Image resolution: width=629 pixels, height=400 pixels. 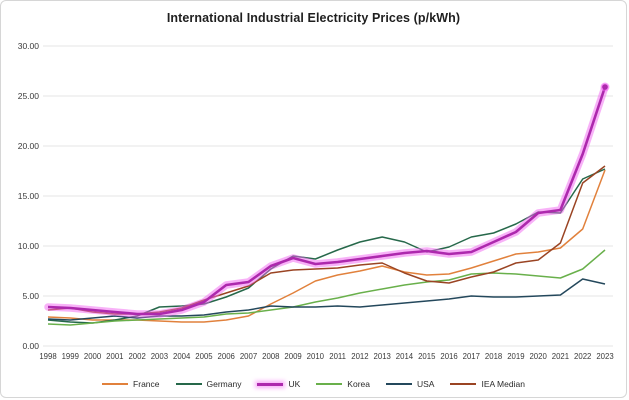 I want to click on x-tick-label: 2014, so click(x=405, y=356).